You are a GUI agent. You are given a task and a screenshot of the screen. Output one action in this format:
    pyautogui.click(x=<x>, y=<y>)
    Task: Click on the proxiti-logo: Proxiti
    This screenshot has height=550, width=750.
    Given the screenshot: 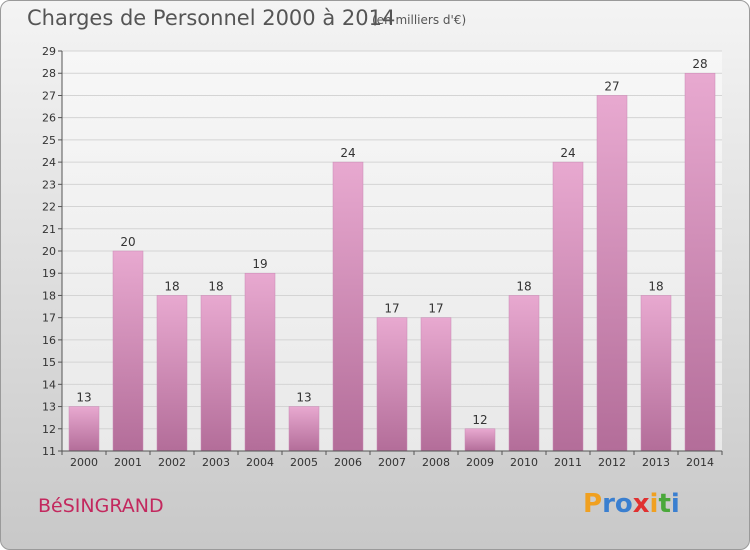 What is the action you would take?
    pyautogui.click(x=631, y=504)
    